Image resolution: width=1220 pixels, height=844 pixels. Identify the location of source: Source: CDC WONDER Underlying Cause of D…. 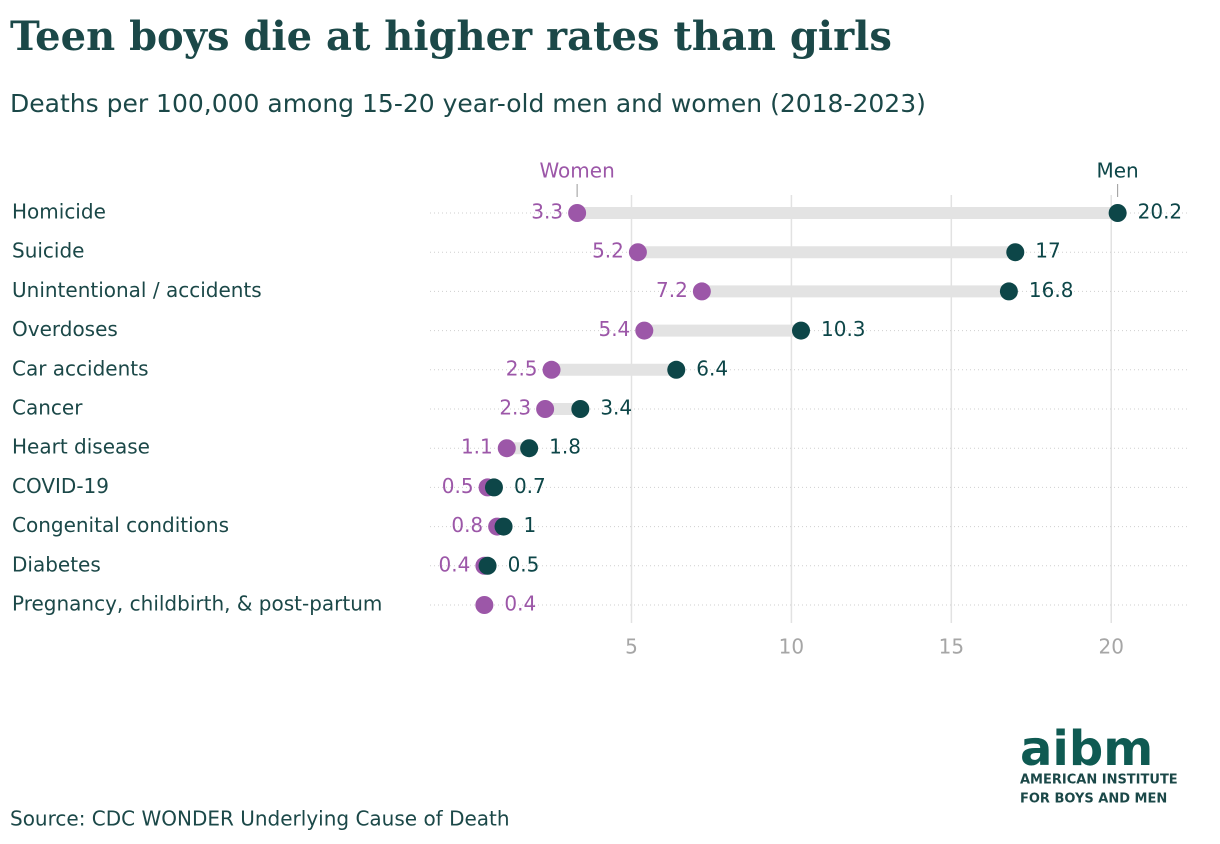
(260, 819).